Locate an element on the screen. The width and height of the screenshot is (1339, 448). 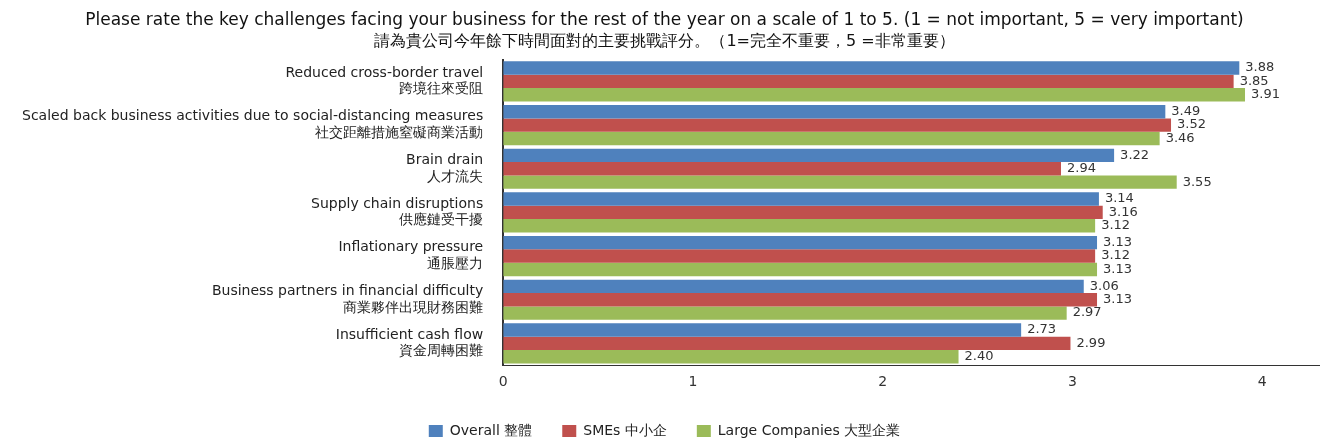
data-label: 3.14 is located at coordinates (1119, 198).